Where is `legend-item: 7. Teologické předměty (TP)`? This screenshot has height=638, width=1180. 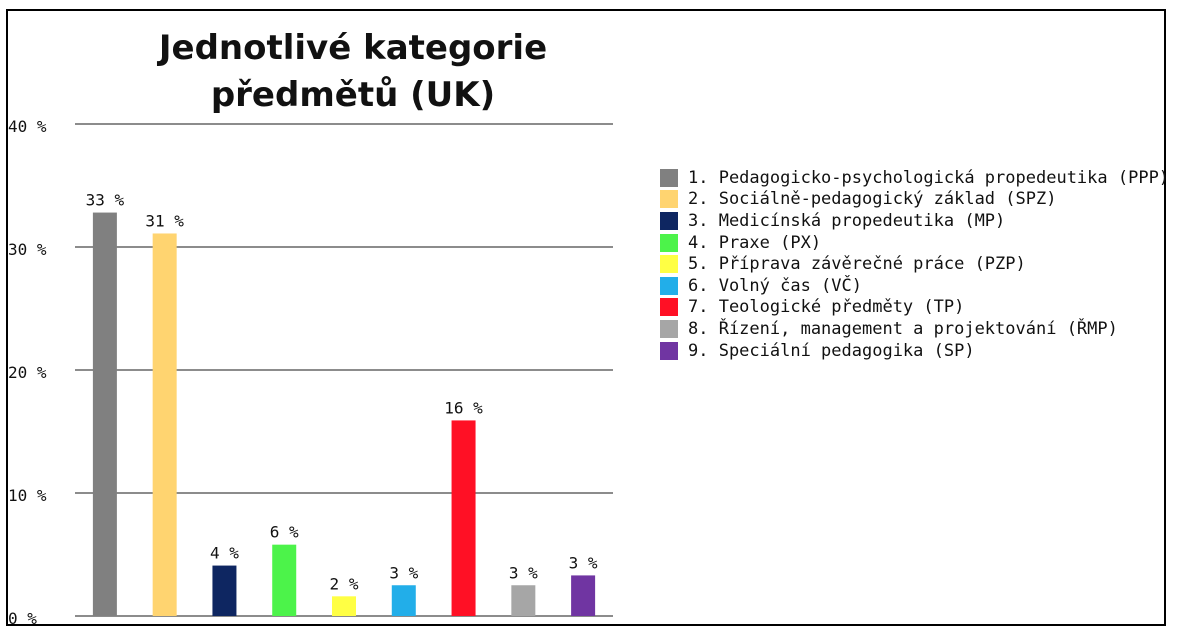 legend-item: 7. Teologické předměty (TP) is located at coordinates (914, 308).